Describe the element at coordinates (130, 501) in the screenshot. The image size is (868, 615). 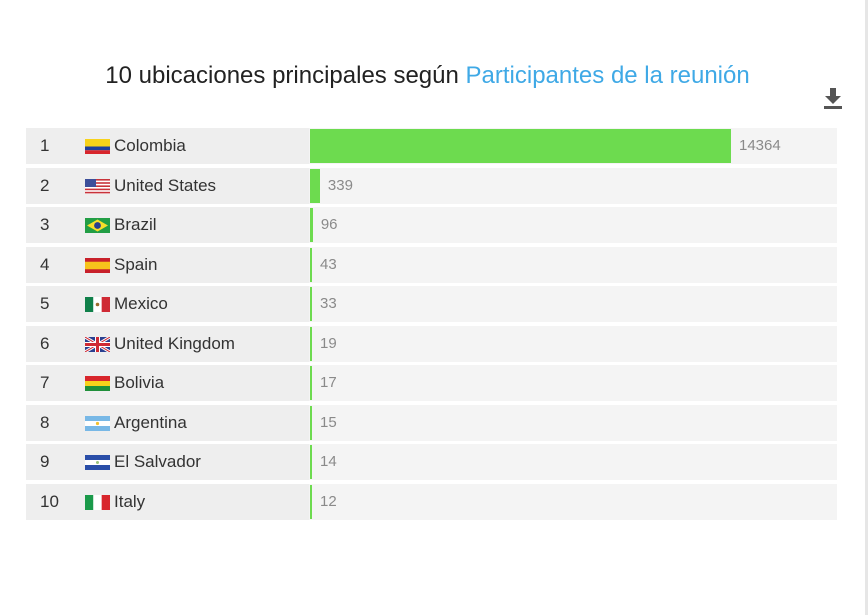
I see `country-name: Italy` at that location.